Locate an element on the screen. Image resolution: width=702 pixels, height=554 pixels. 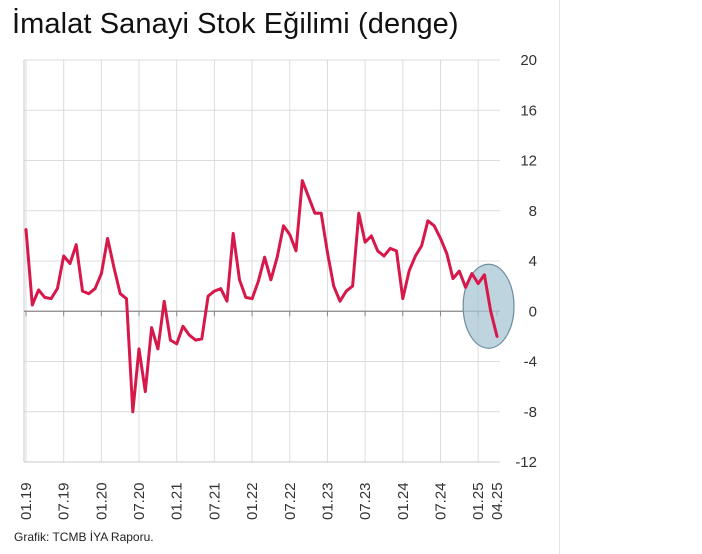
y-tick-label: 16 is located at coordinates (528, 110).